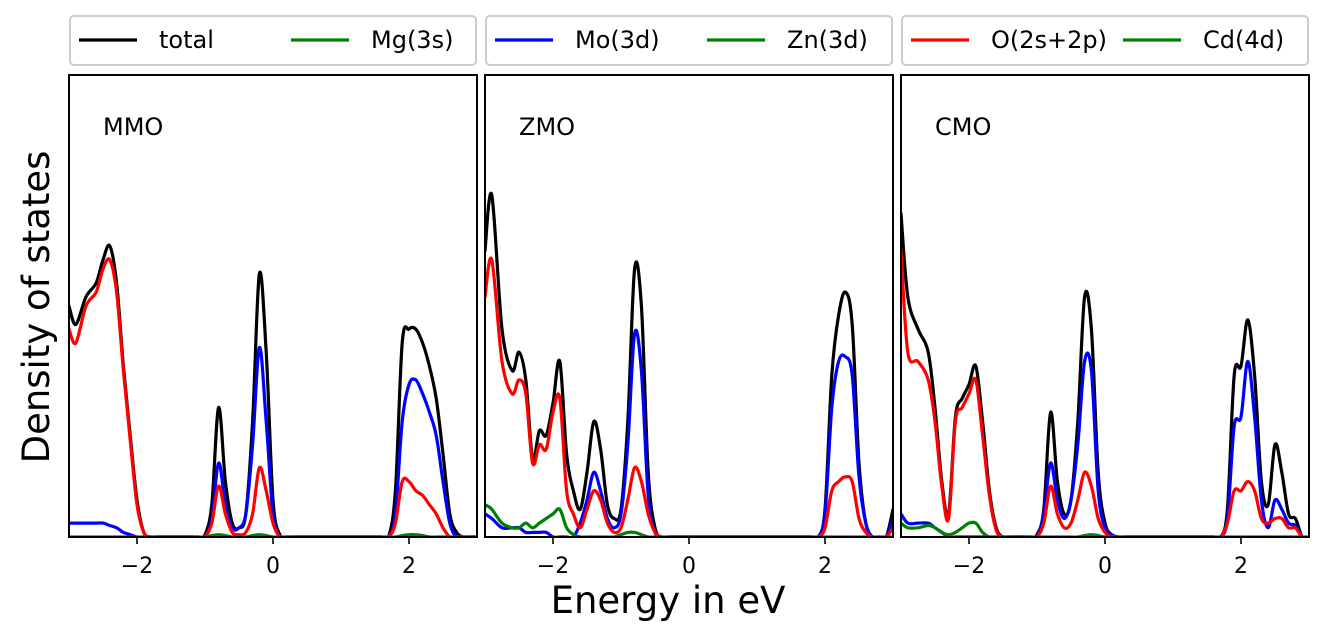 The width and height of the screenshot is (1328, 640). Describe the element at coordinates (36, 307) in the screenshot. I see `y-axis-title: Density of states` at that location.